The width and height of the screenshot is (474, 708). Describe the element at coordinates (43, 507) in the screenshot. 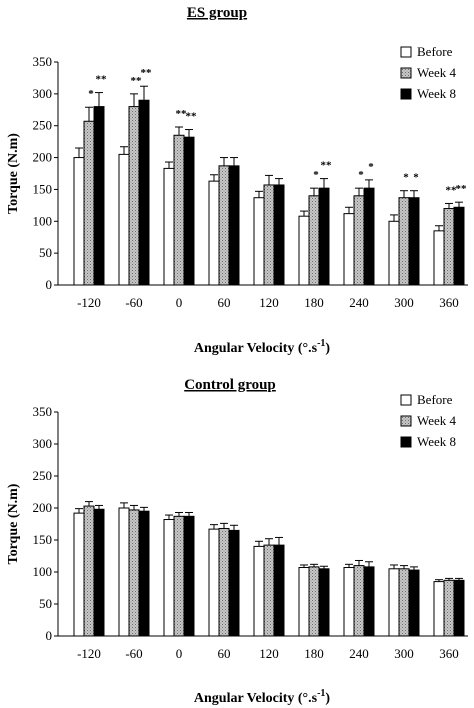

I see `y-tick-label: 200` at that location.